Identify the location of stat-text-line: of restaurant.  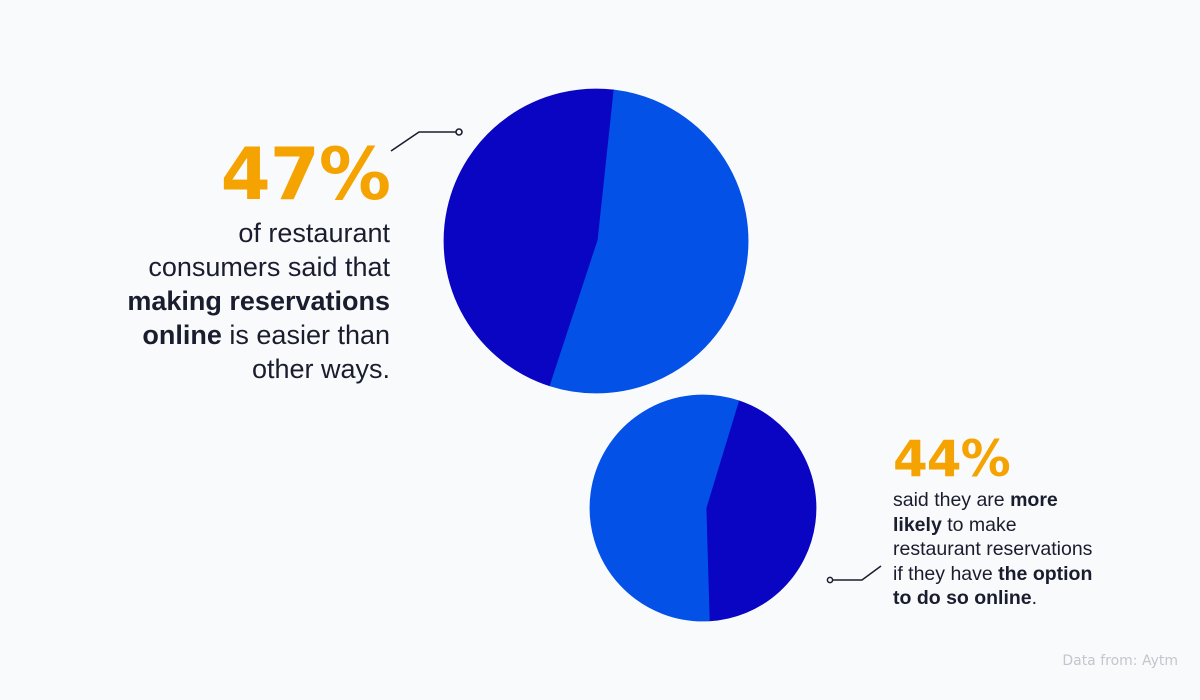
(314, 233).